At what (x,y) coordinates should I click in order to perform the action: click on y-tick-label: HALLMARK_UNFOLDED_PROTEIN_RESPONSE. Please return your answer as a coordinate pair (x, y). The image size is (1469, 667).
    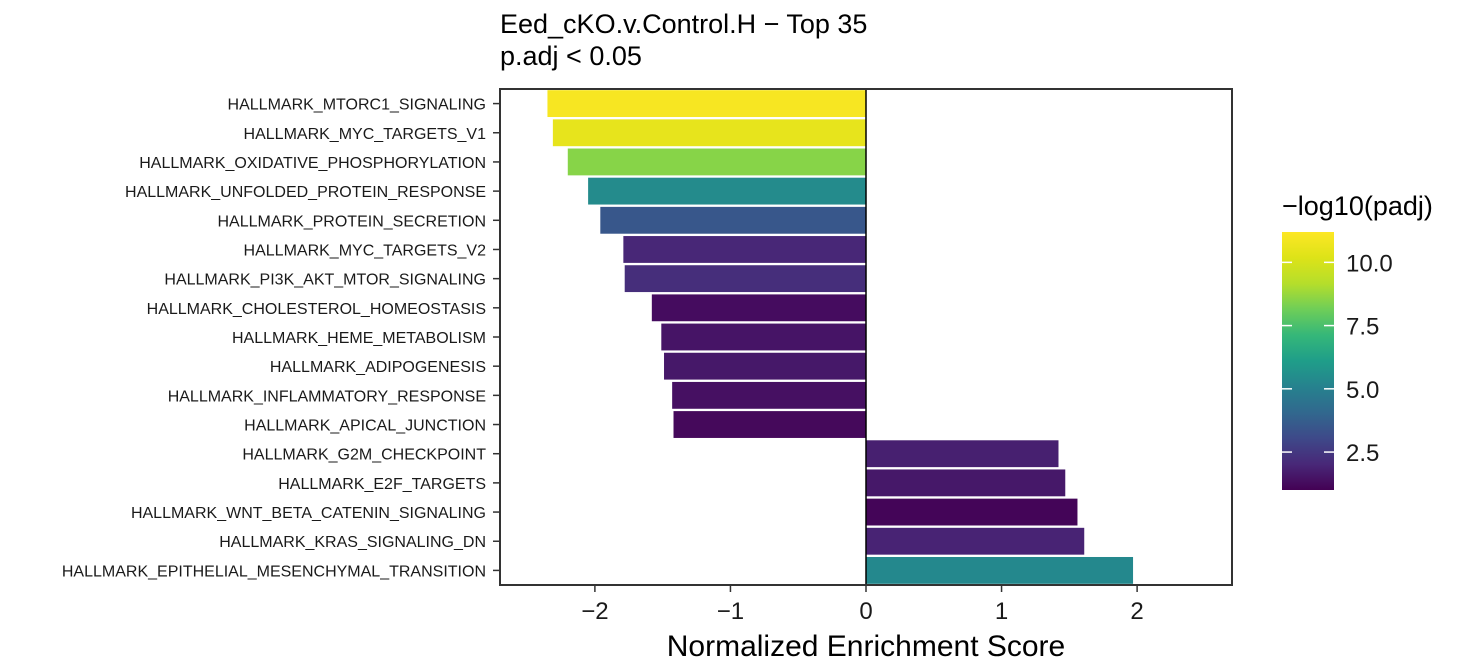
    Looking at the image, I should click on (305, 192).